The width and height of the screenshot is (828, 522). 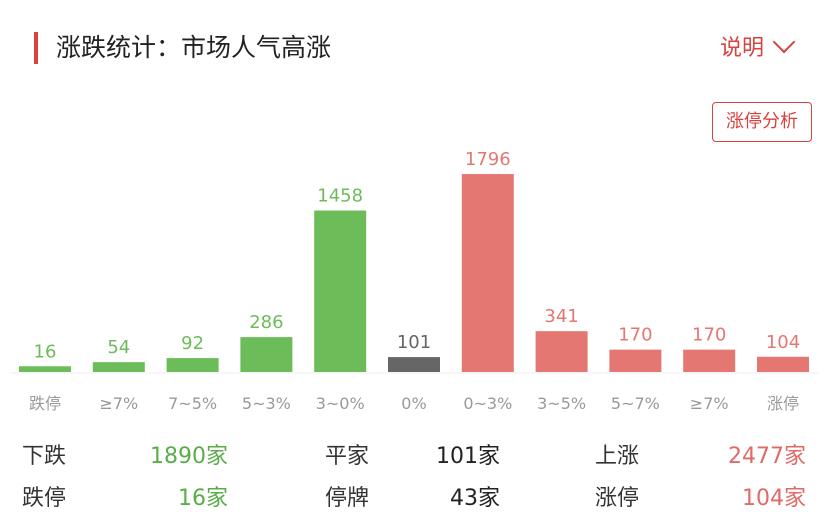 I want to click on bar-value-label: 92, so click(x=192, y=343).